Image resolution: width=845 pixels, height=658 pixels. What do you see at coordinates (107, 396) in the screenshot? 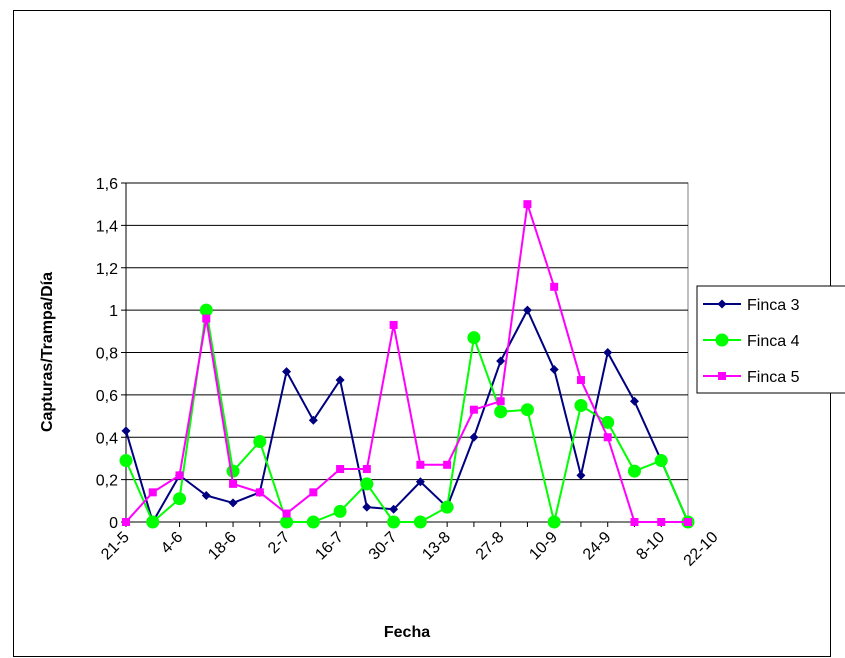
I see `y-tick-label: 0,6` at bounding box center [107, 396].